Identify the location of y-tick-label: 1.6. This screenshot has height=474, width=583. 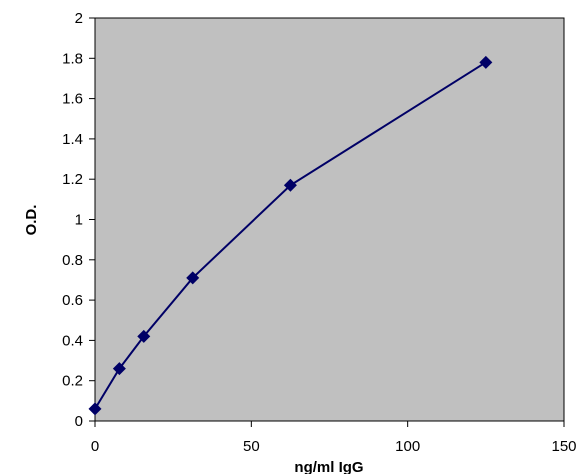
(72, 99).